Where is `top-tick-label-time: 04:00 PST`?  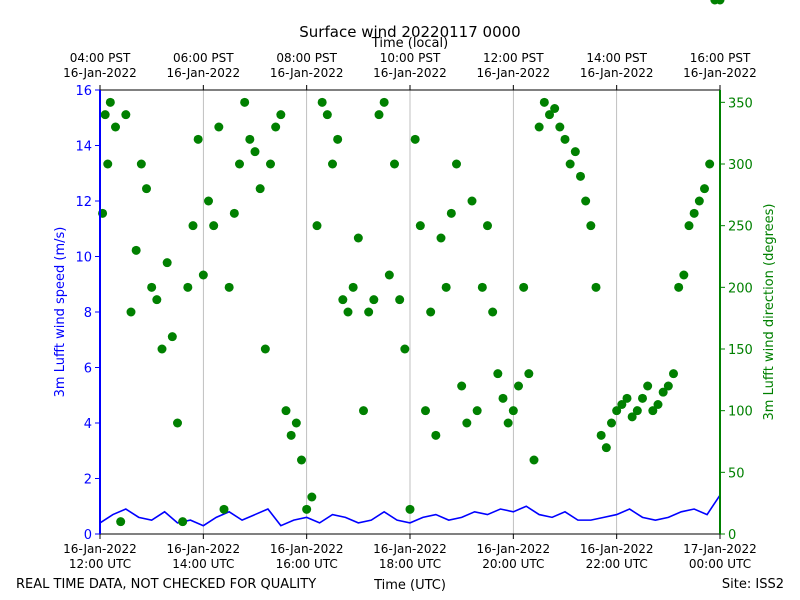 top-tick-label-time: 04:00 PST is located at coordinates (100, 58).